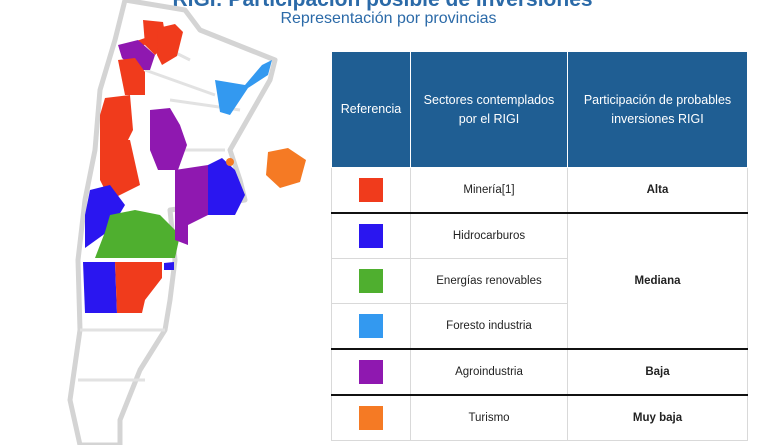 This screenshot has width=765, height=445. What do you see at coordinates (489, 326) in the screenshot?
I see `sector-cell: Foresto industria` at bounding box center [489, 326].